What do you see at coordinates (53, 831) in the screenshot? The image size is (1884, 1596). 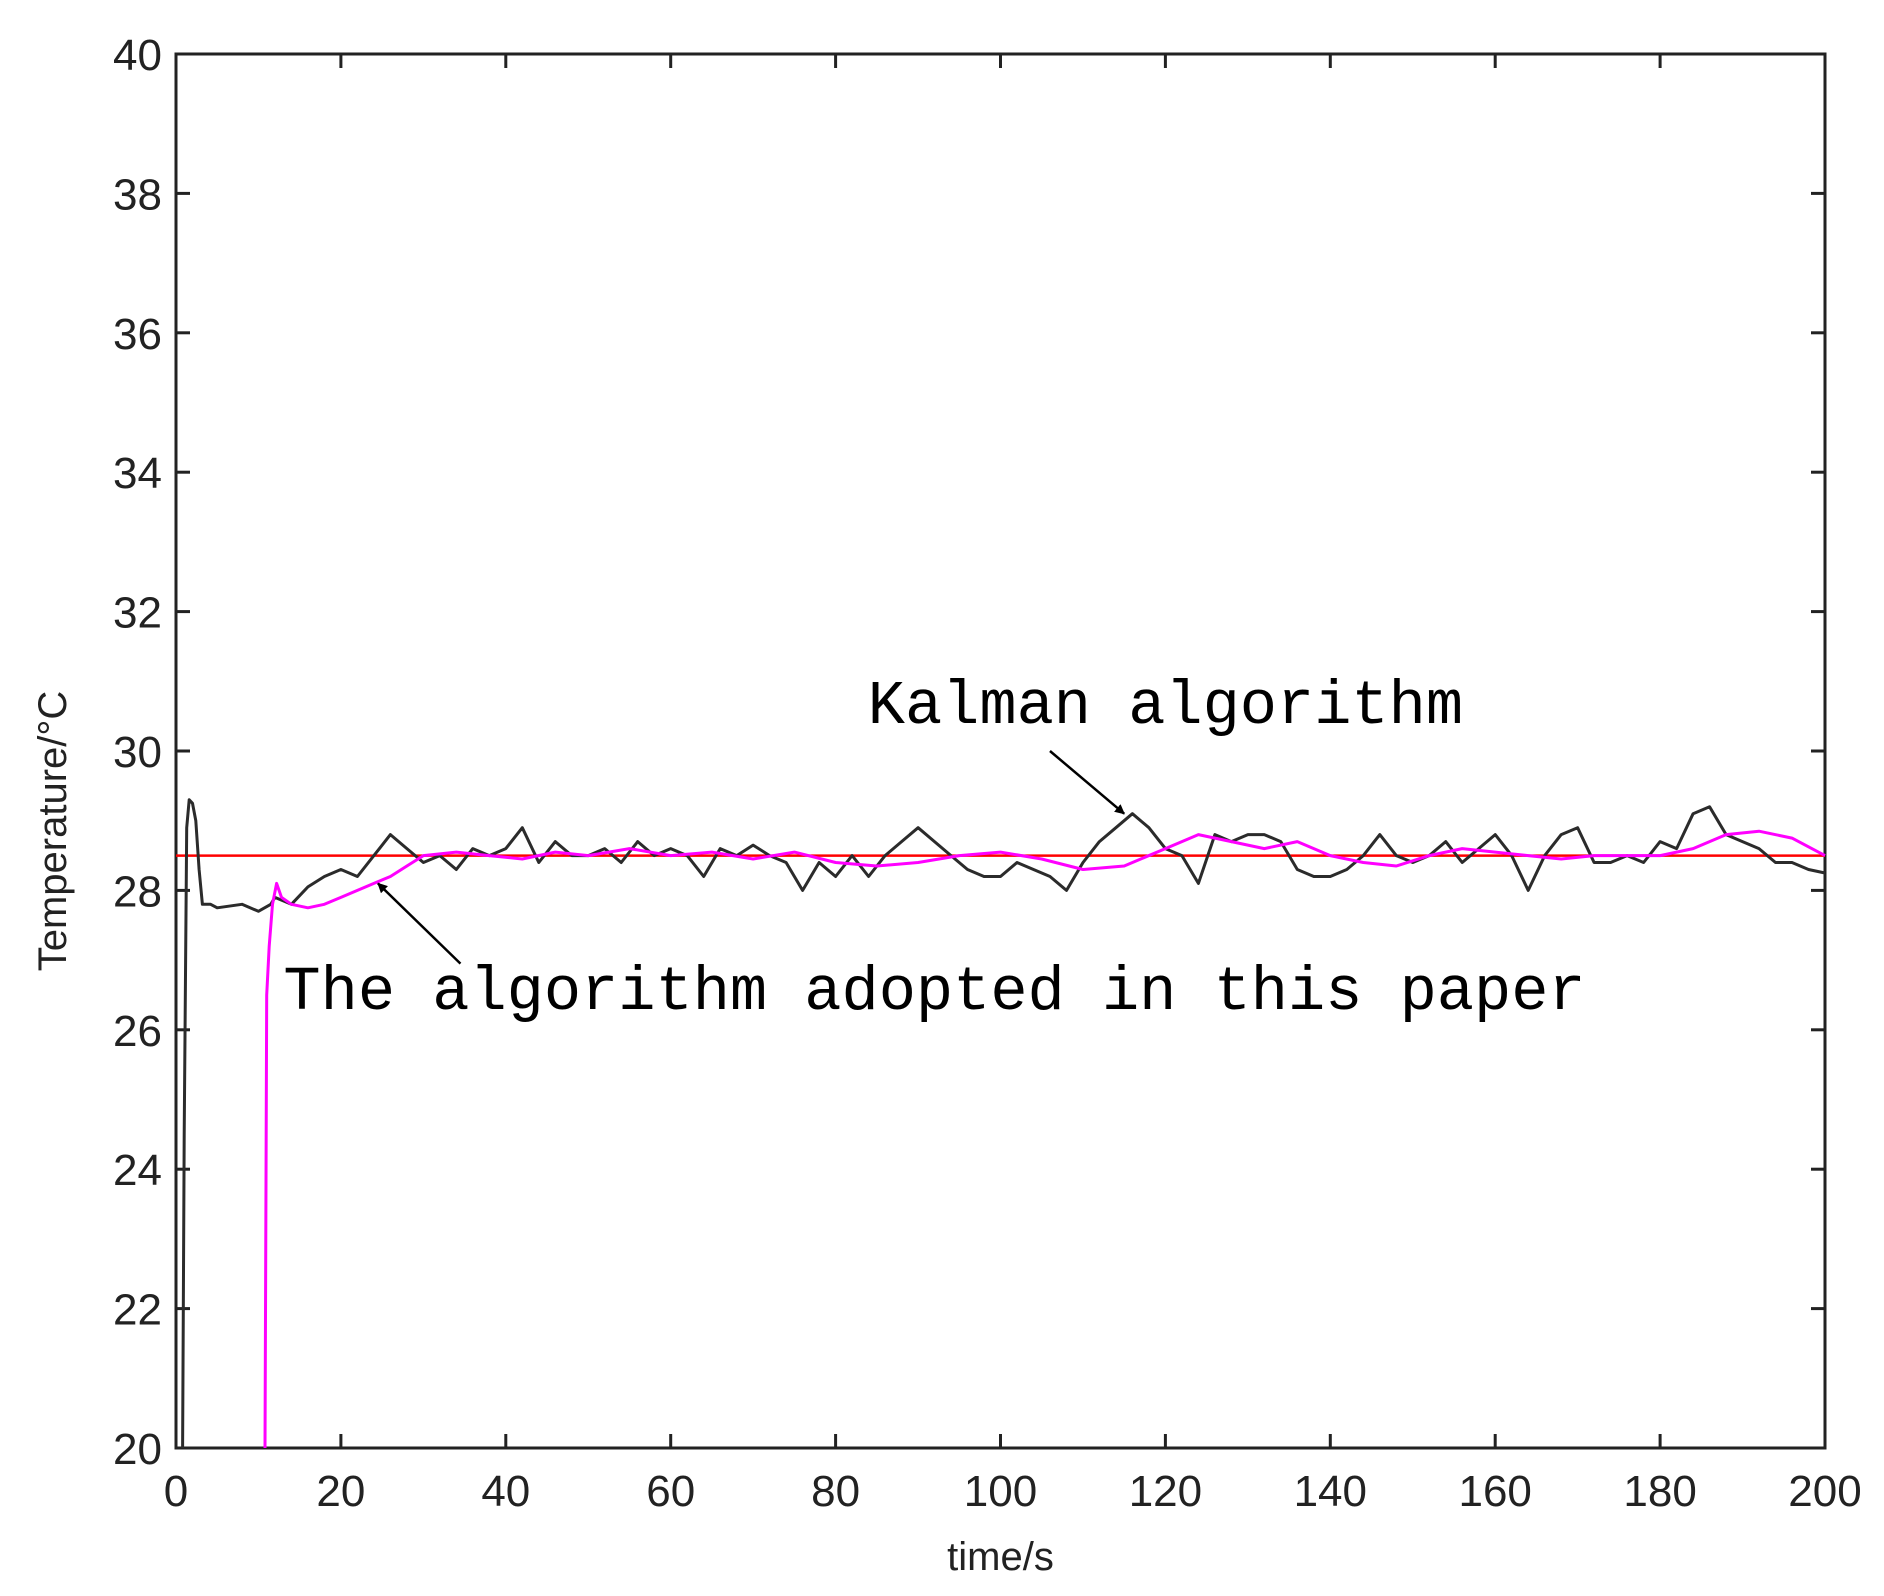 I see `y-axis-title: Temperature/°C` at bounding box center [53, 831].